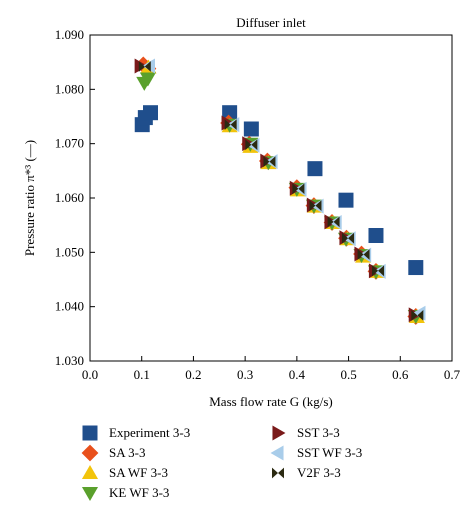 This screenshot has width=474, height=511. Describe the element at coordinates (330, 452) in the screenshot. I see `legend-label: SST WF 3-3` at that location.